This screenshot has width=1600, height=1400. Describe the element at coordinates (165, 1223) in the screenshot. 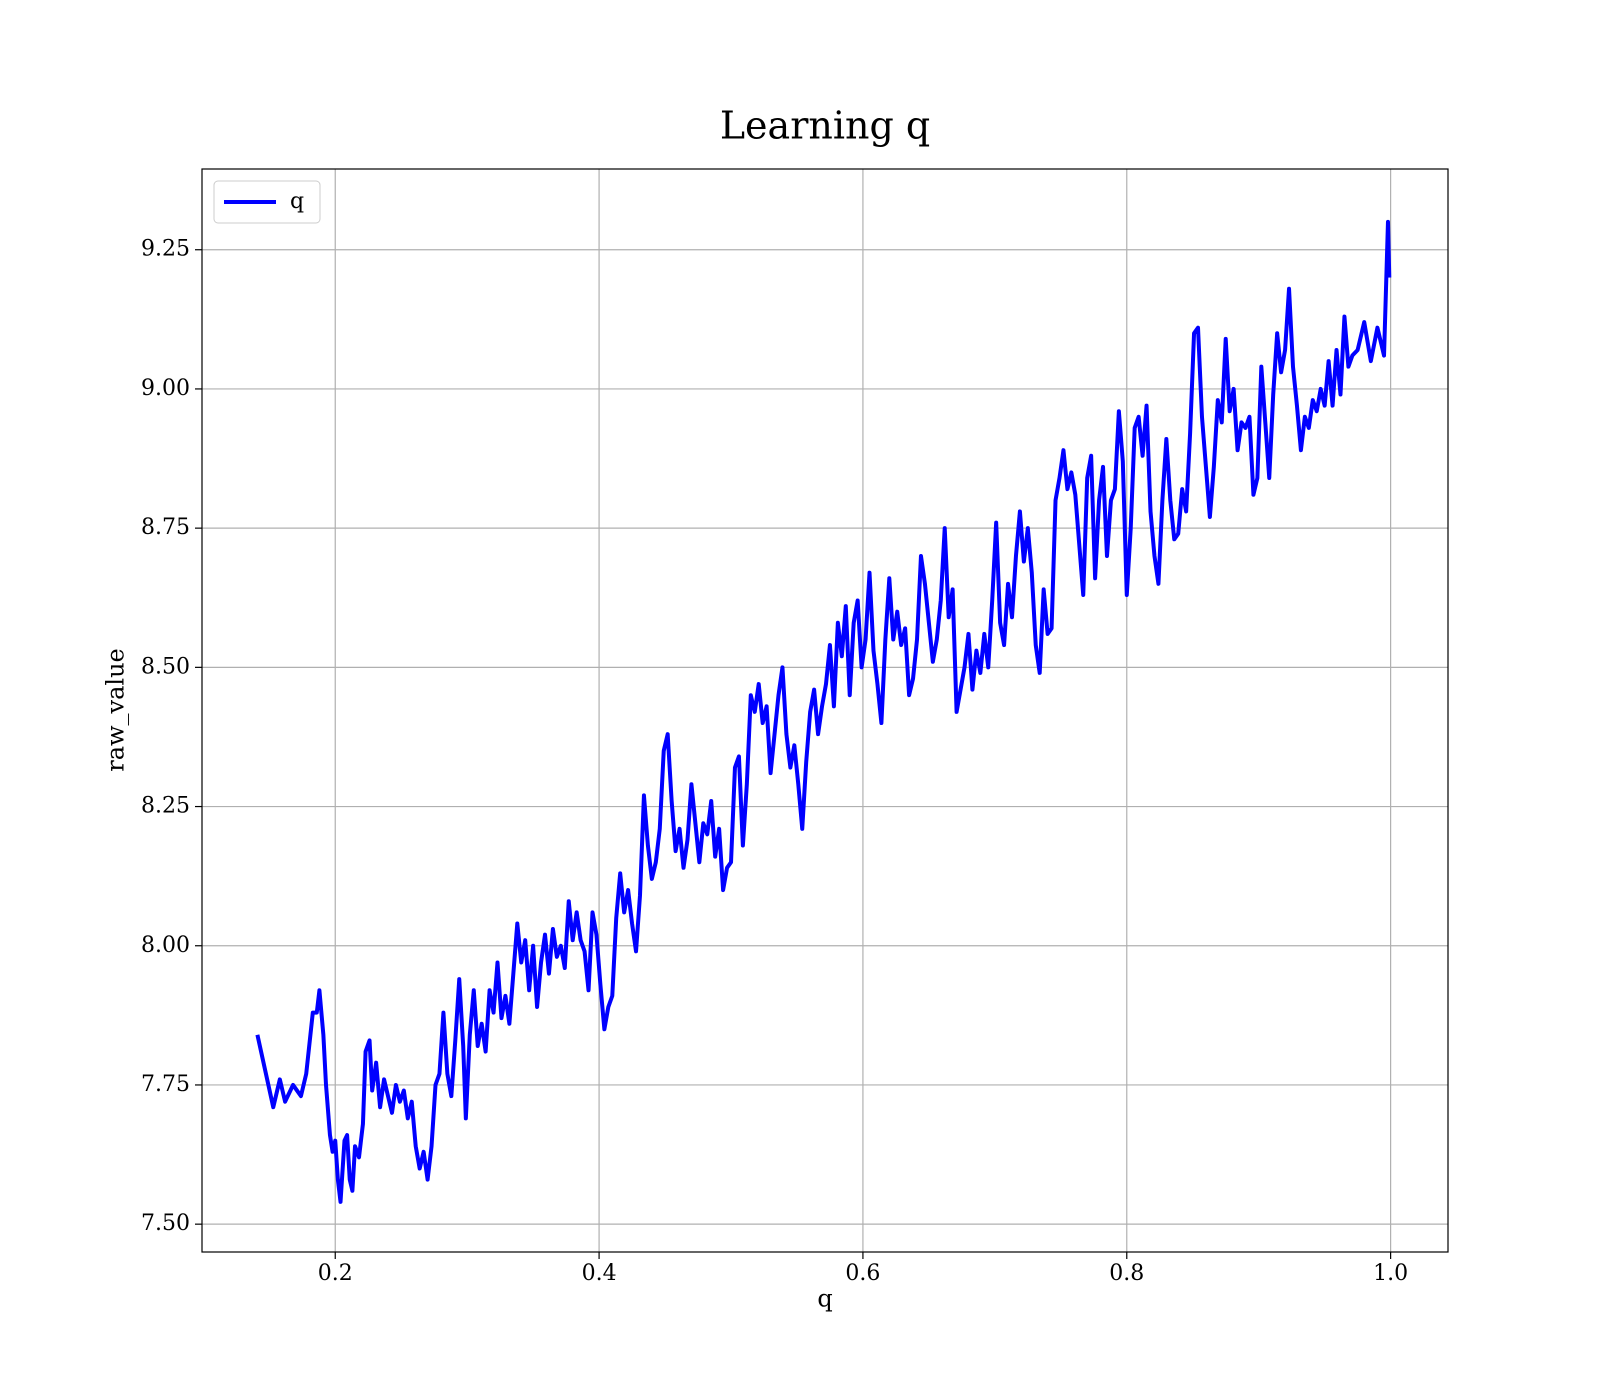

I see `y-tick-label: 7.50` at that location.